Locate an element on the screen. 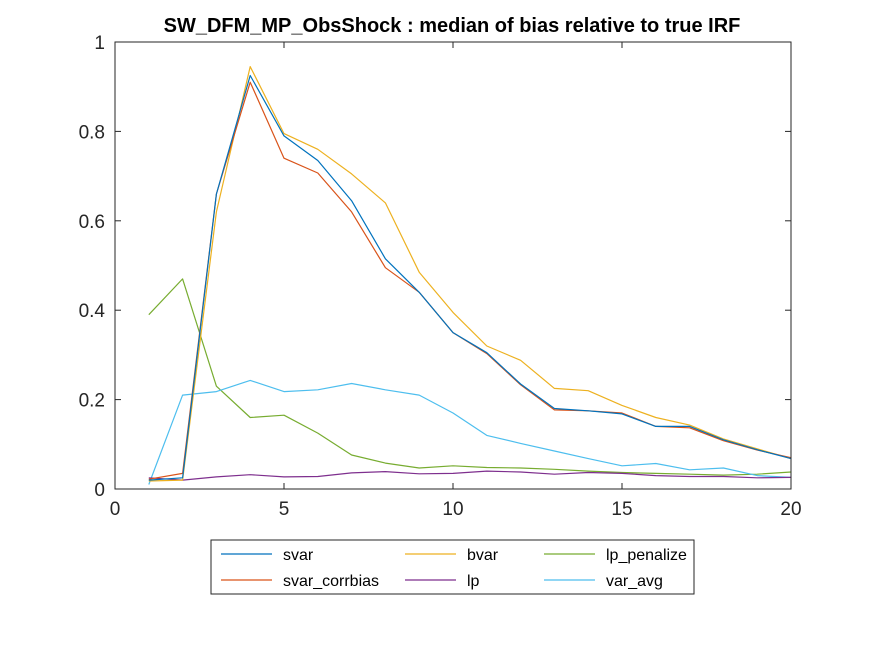 The image size is (875, 656). y-tick-label: 1 is located at coordinates (99, 43).